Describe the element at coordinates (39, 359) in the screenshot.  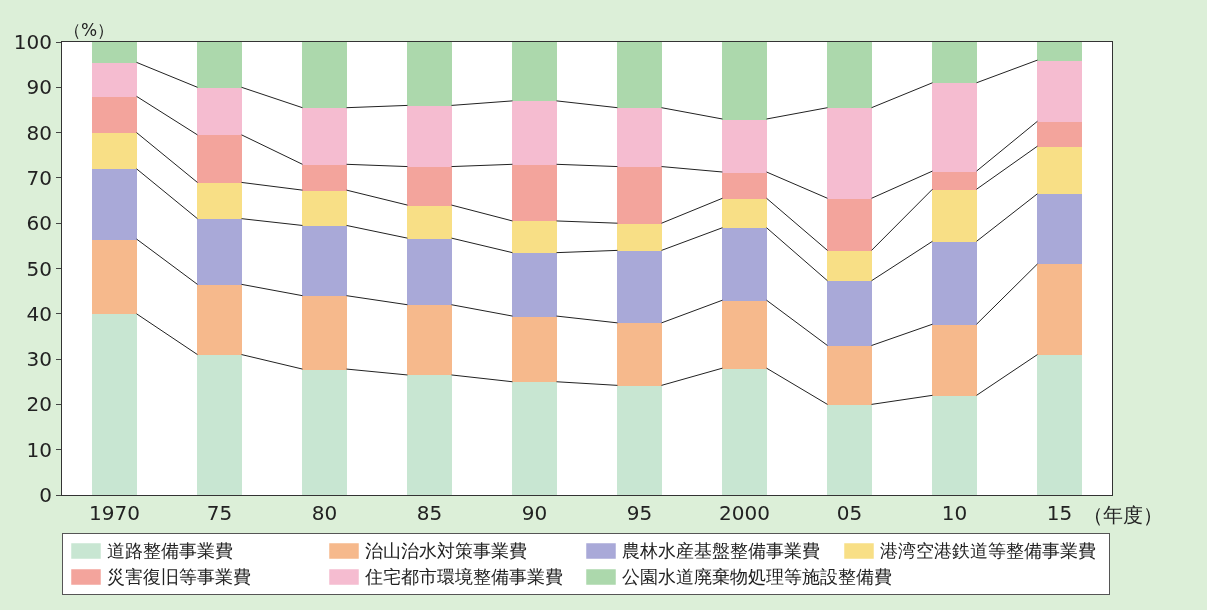
I see `y-tick-label: 30` at that location.